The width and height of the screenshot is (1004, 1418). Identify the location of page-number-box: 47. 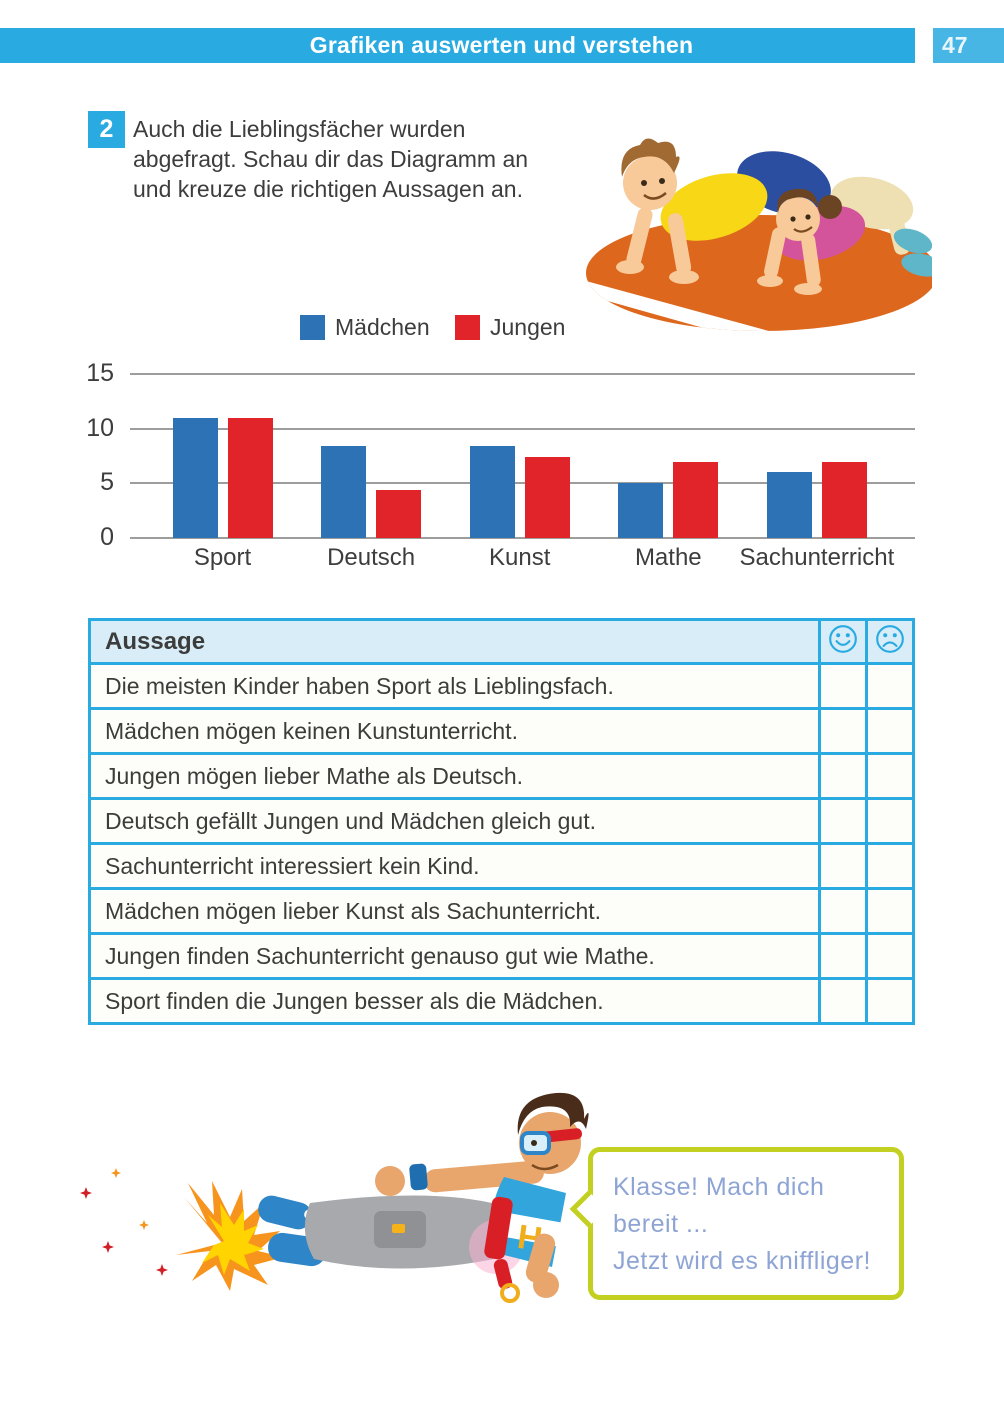
(968, 45).